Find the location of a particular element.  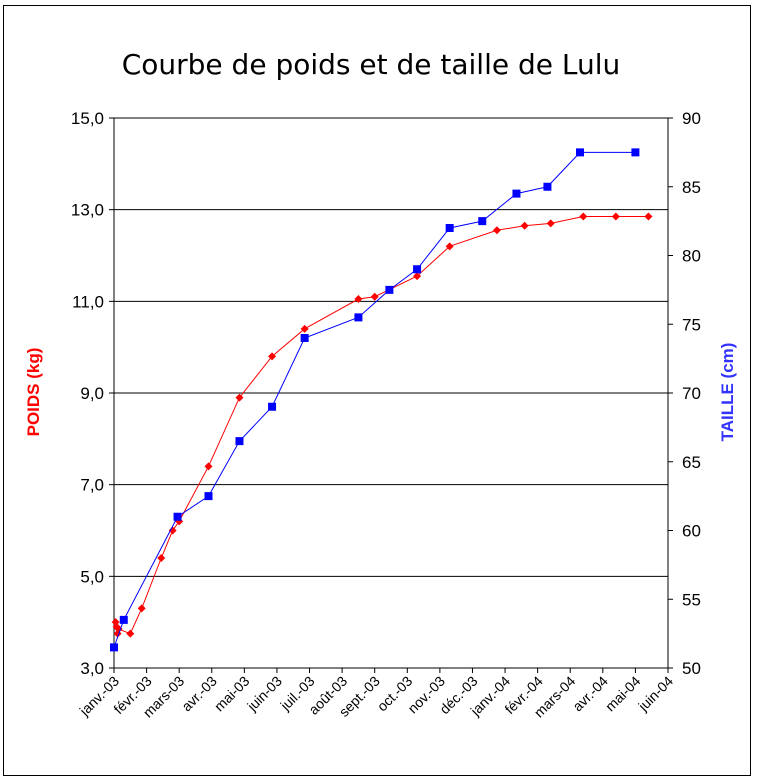

y-left-tick-label: 5,0 is located at coordinates (92, 576).